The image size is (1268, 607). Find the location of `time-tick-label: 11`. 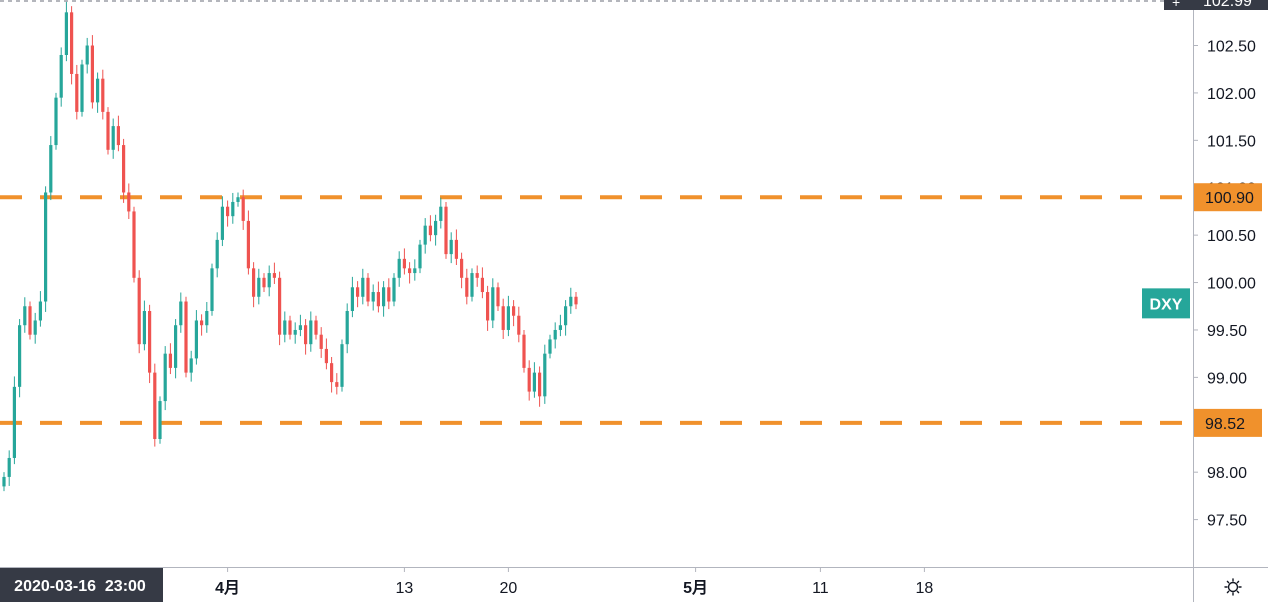

time-tick-label: 11 is located at coordinates (820, 588).